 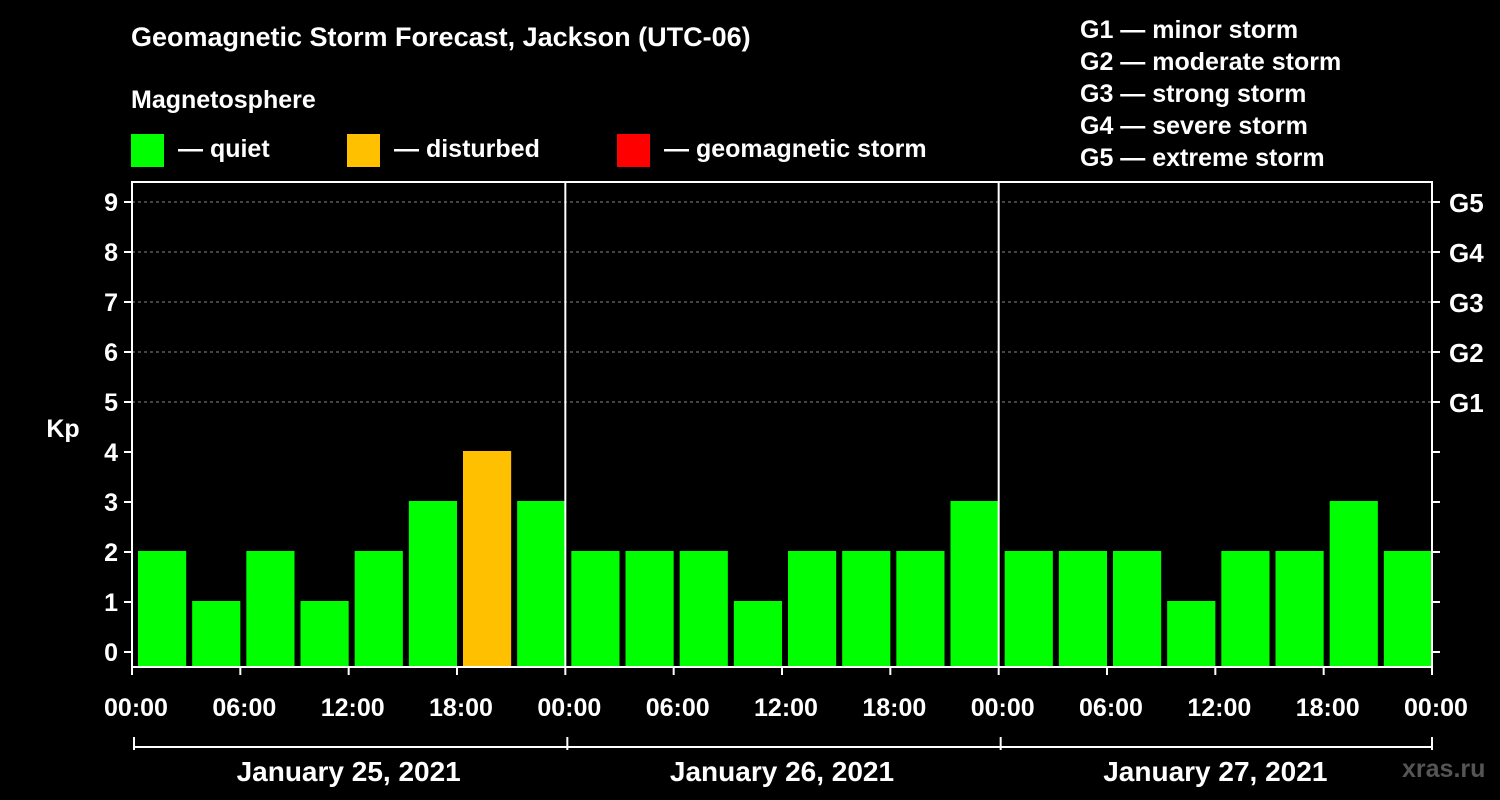 What do you see at coordinates (111, 503) in the screenshot?
I see `y-tick-label: 3` at bounding box center [111, 503].